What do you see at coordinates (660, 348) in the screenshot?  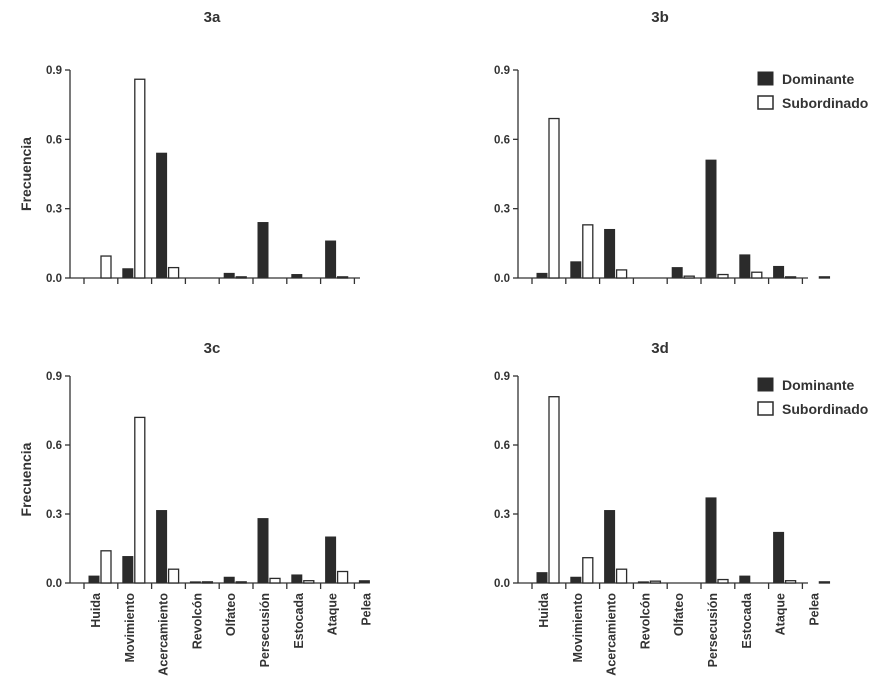 I see `chart-title: 3d` at bounding box center [660, 348].